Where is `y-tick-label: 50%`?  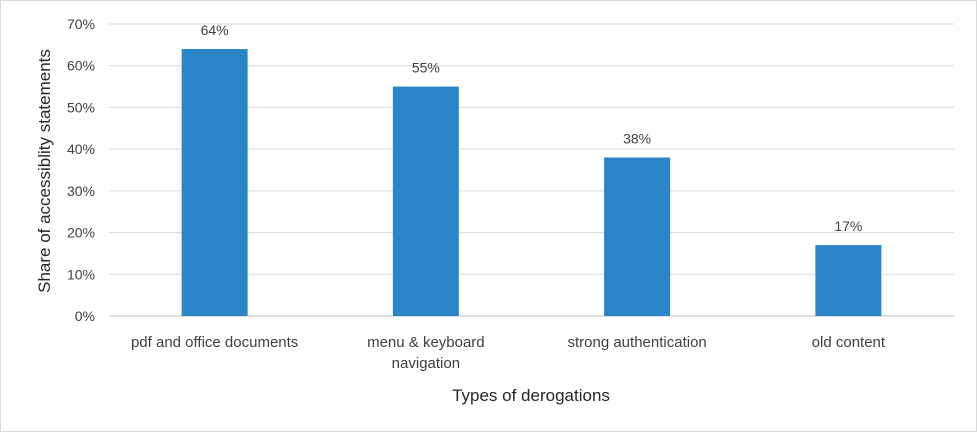 y-tick-label: 50% is located at coordinates (81, 107).